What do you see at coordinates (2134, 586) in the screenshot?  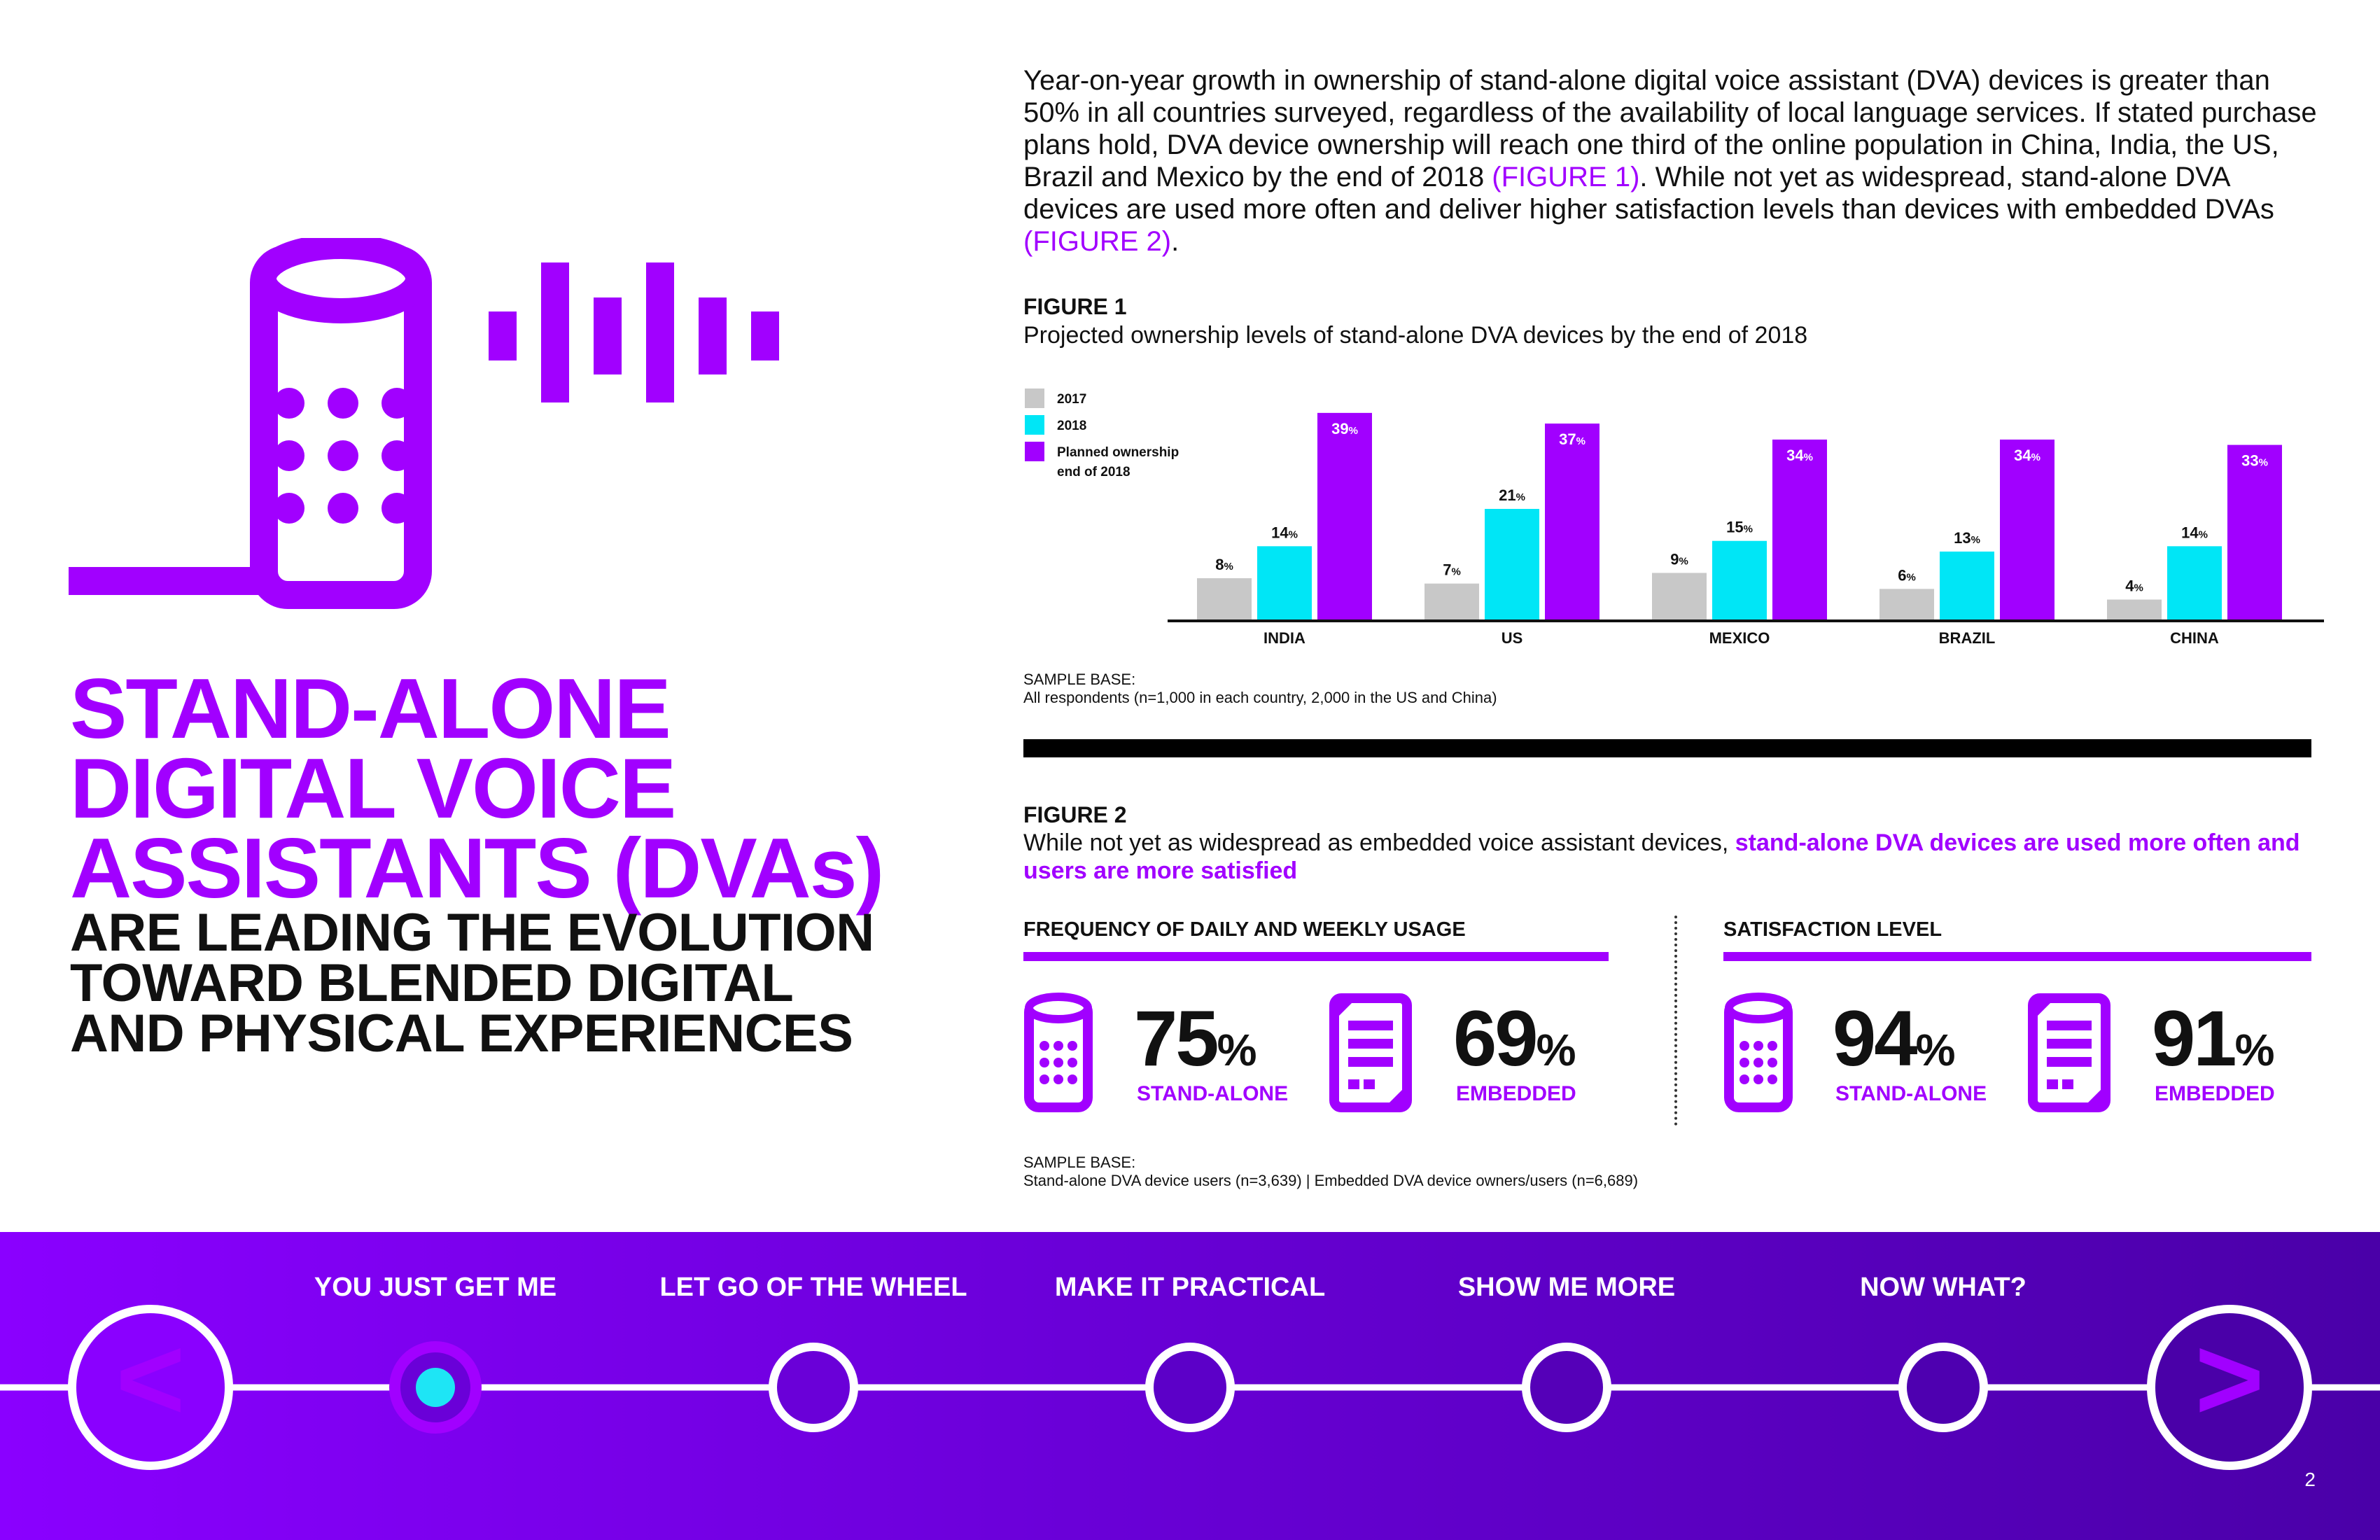 I see `data-label: 4%` at bounding box center [2134, 586].